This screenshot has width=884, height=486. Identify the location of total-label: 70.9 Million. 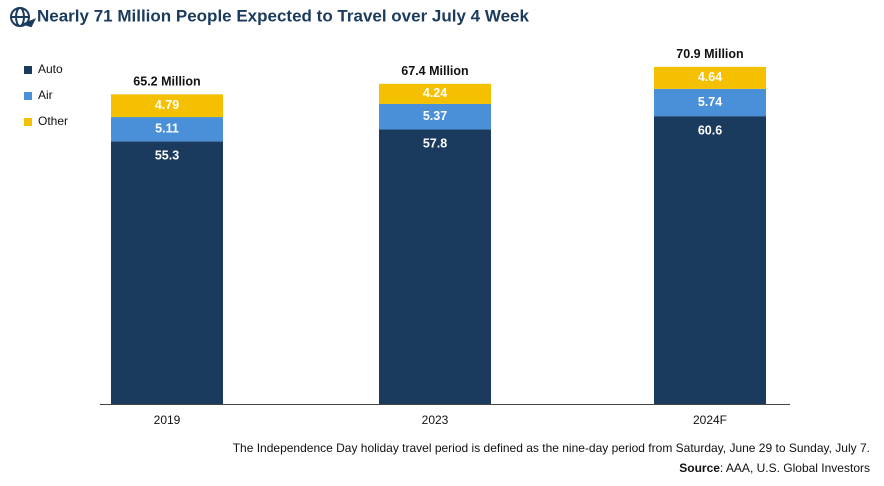
(709, 54).